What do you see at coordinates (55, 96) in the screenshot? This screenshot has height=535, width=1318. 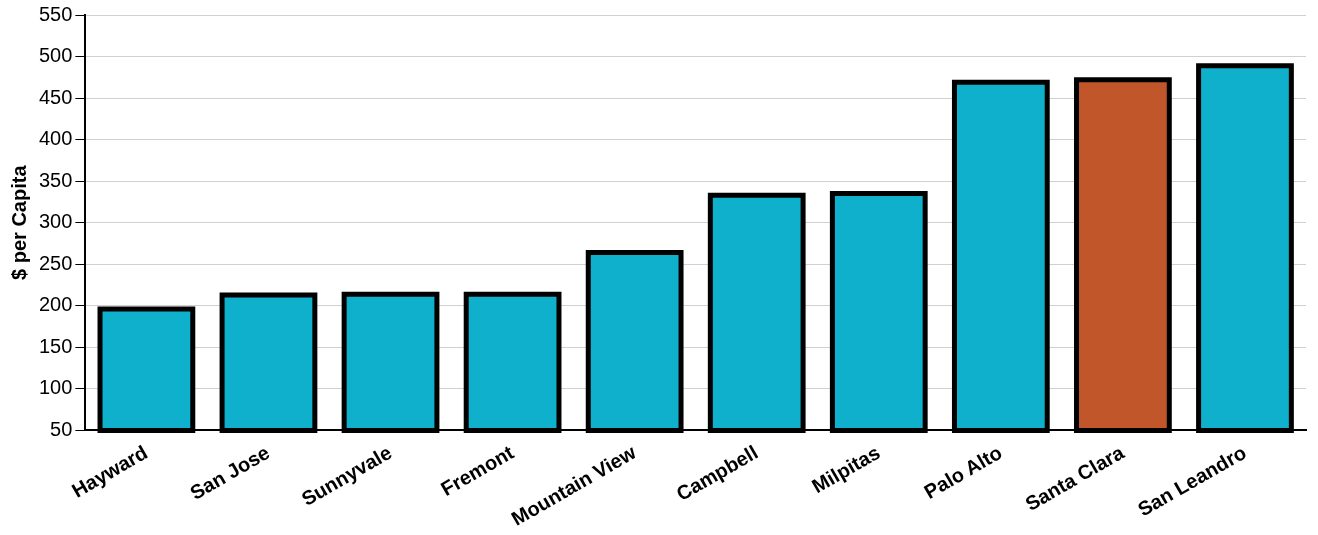 I see `y-tick-label: 450` at bounding box center [55, 96].